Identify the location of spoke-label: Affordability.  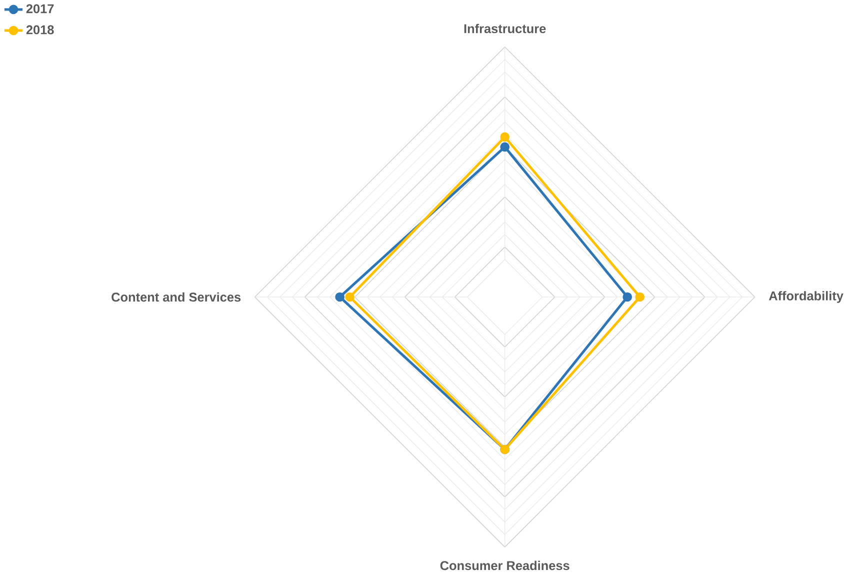
(806, 297).